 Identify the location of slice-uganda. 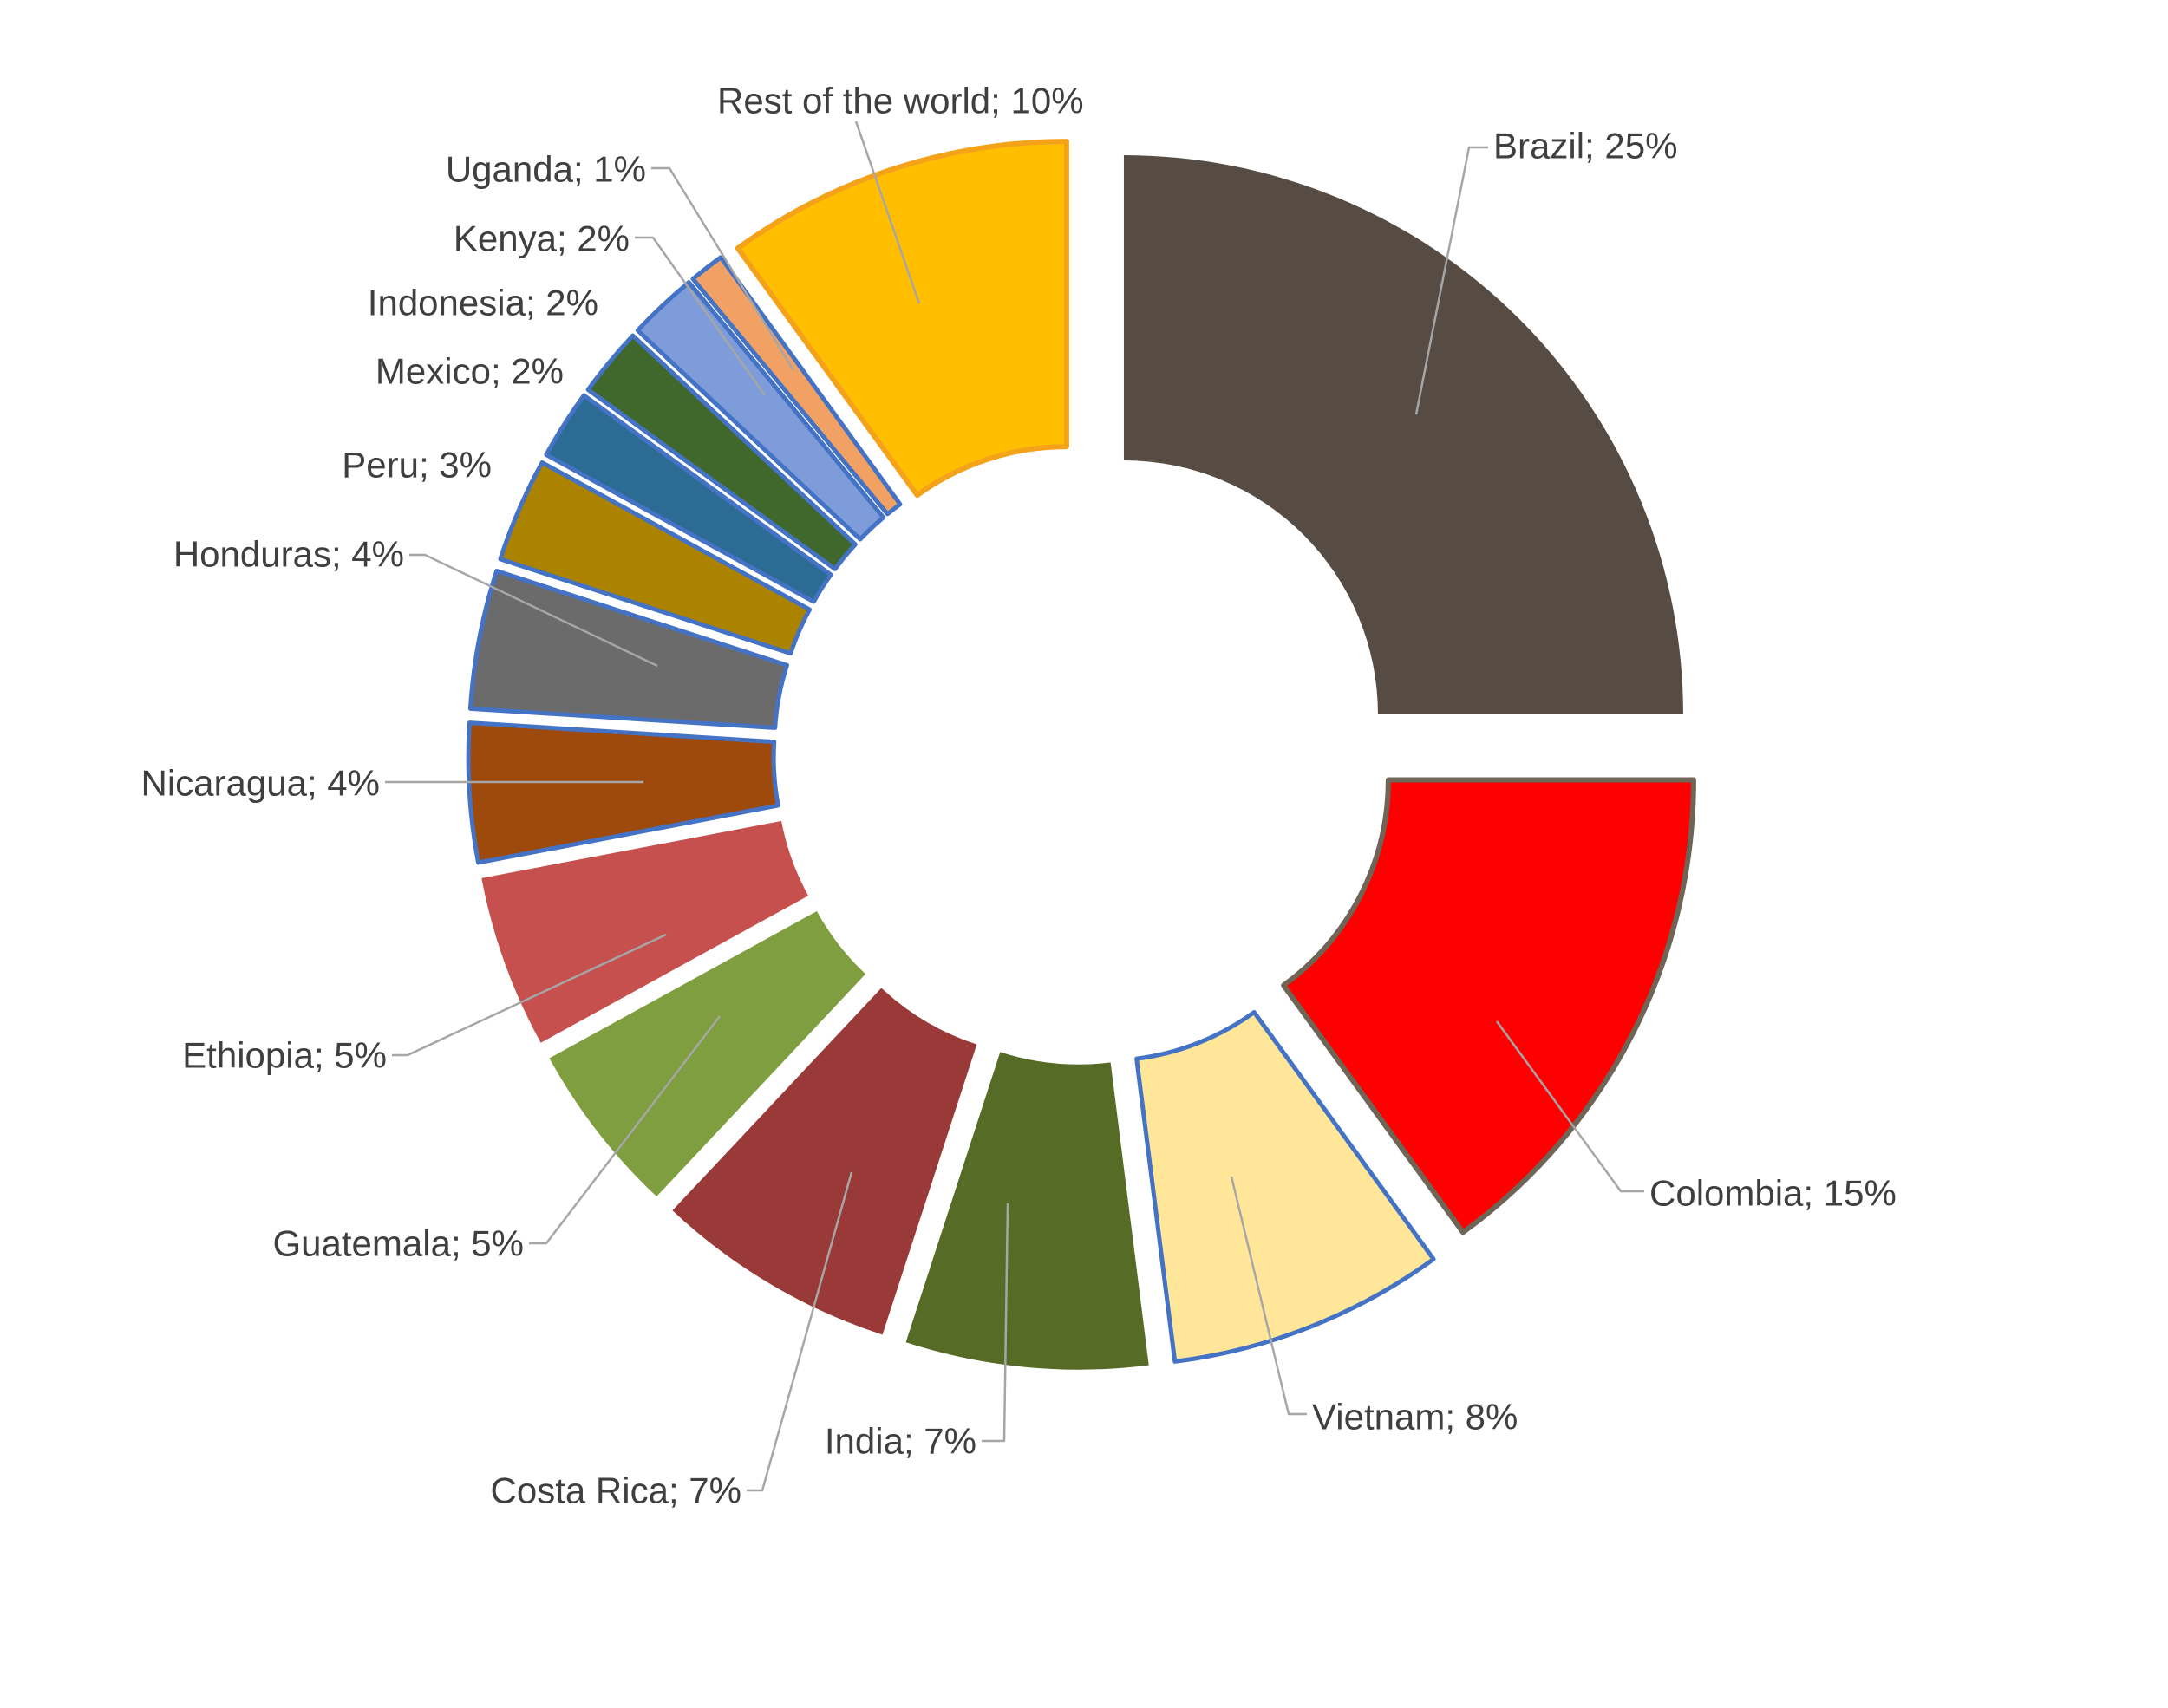
(796, 386).